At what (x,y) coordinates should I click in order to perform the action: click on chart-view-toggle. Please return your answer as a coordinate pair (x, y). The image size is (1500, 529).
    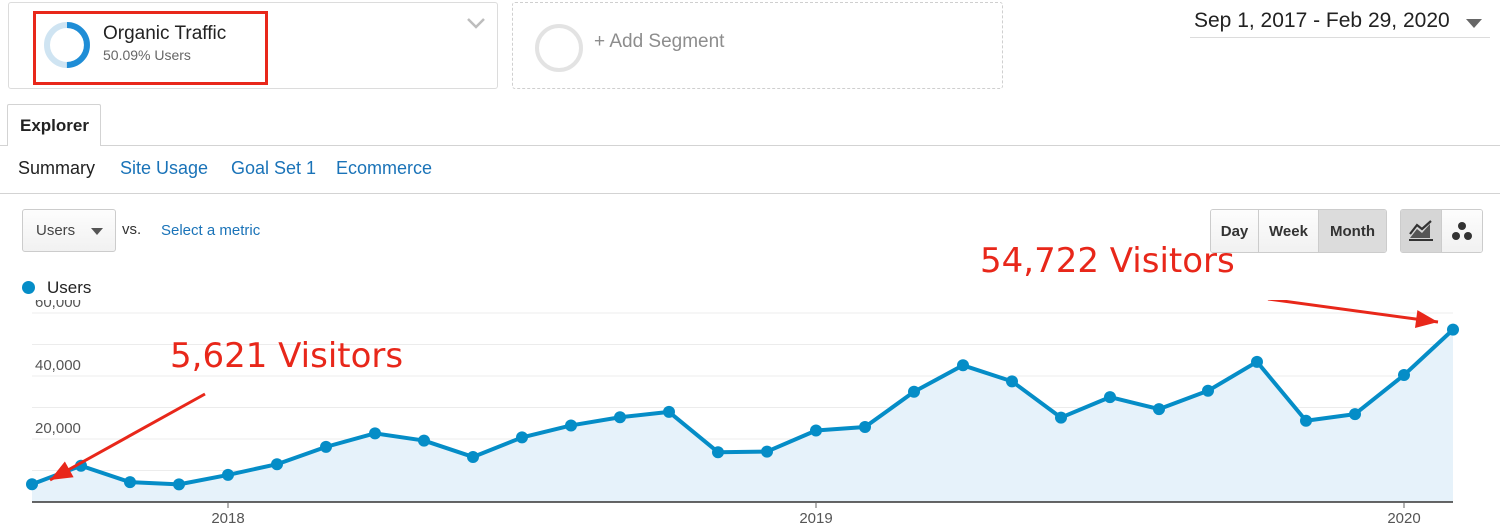
    Looking at the image, I should click on (1441, 231).